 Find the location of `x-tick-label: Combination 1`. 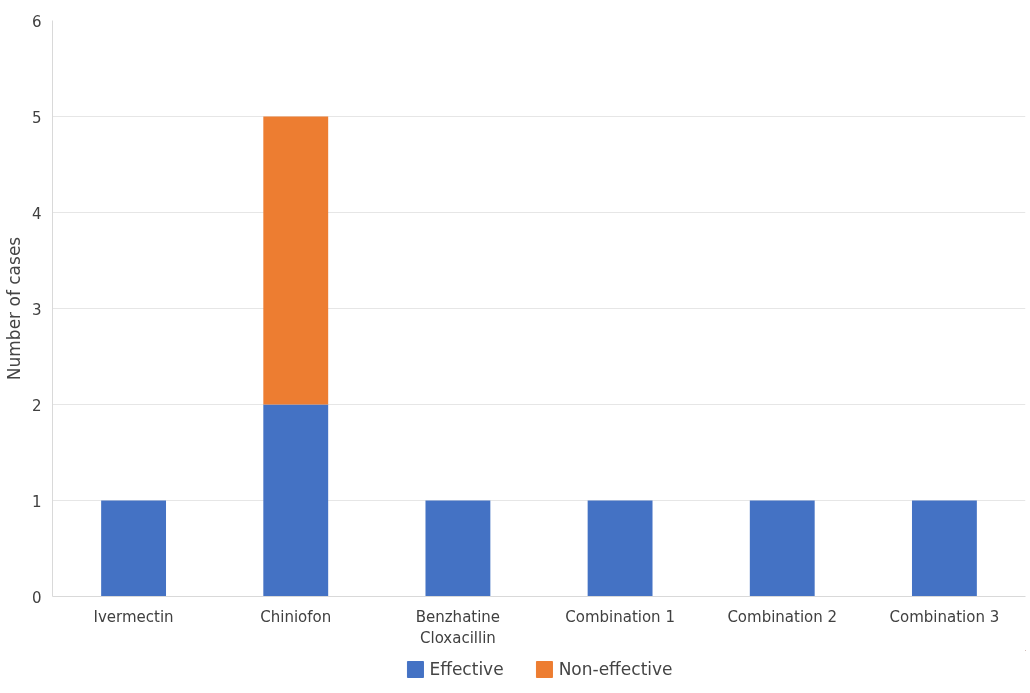

x-tick-label: Combination 1 is located at coordinates (620, 616).